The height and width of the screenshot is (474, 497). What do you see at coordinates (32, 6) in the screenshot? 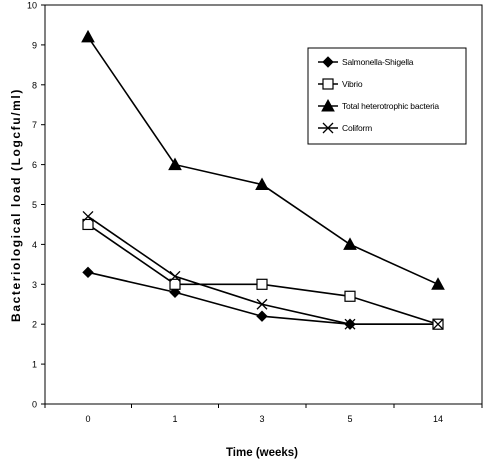
I see `y-tick-label: 10` at bounding box center [32, 6].